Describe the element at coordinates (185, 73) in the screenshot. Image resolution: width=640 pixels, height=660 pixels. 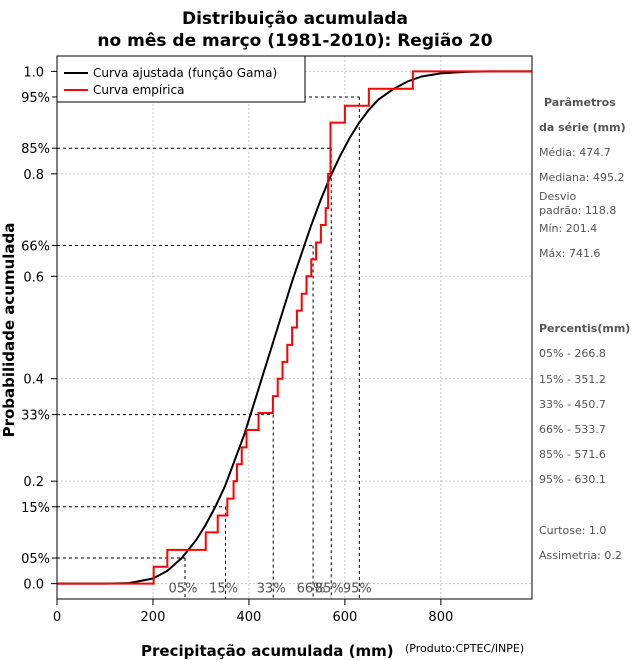
I see `legend-label-fitted: Curva ajustada (função Gama)` at that location.